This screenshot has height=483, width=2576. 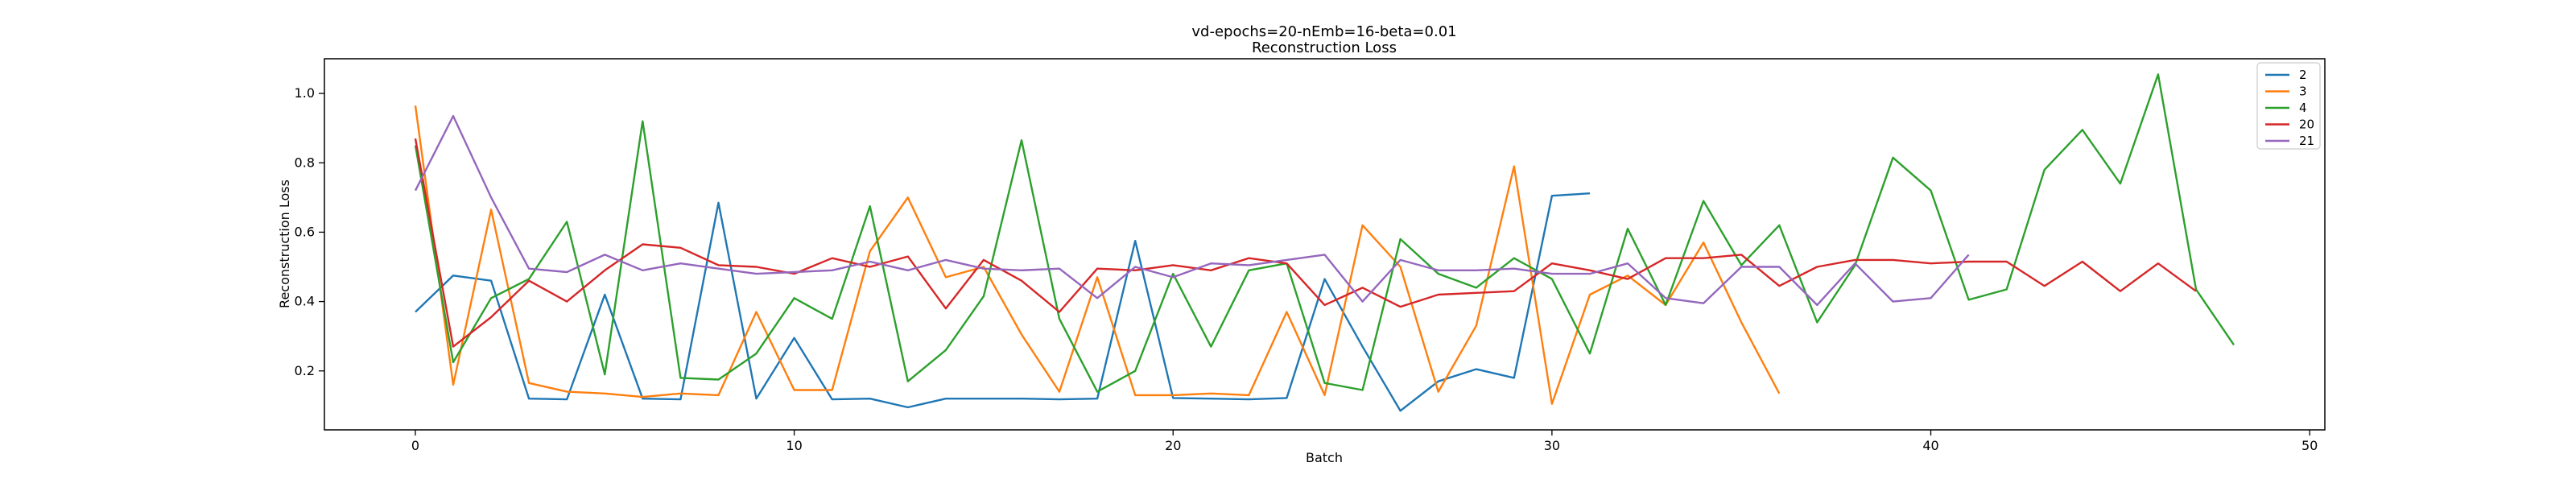 I want to click on y-tick-label: 0.2, so click(x=305, y=370).